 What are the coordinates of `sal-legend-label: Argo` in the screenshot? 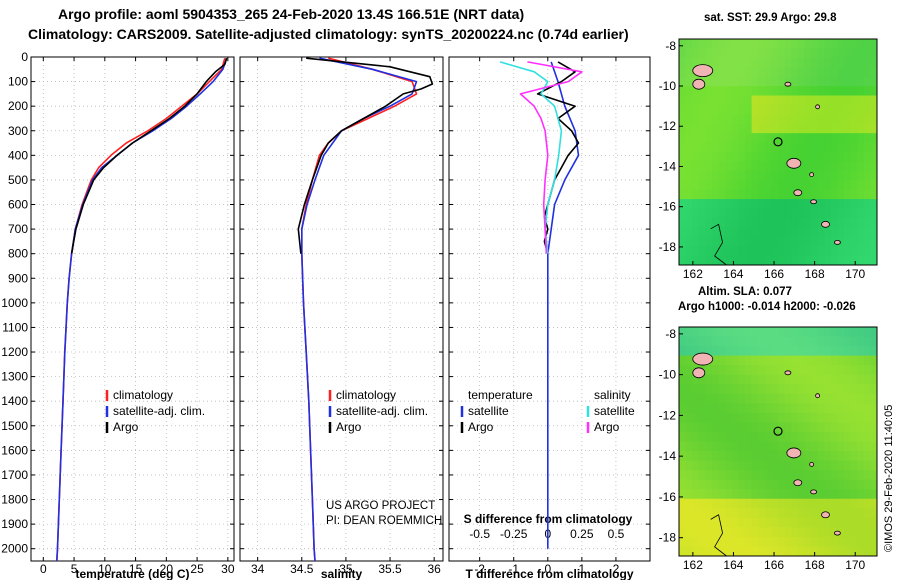 It's located at (349, 427).